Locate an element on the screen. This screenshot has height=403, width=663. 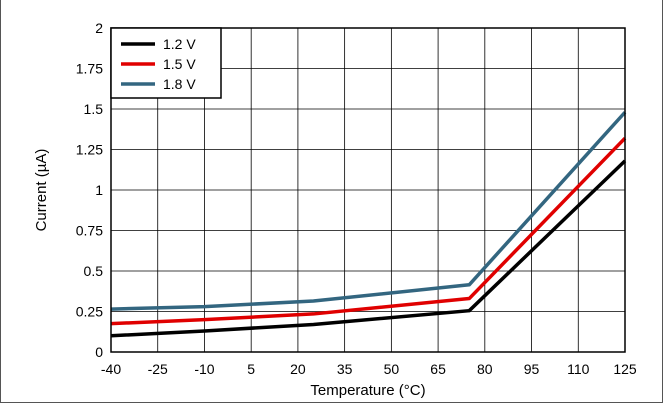
x-tick-label: 35 is located at coordinates (345, 369).